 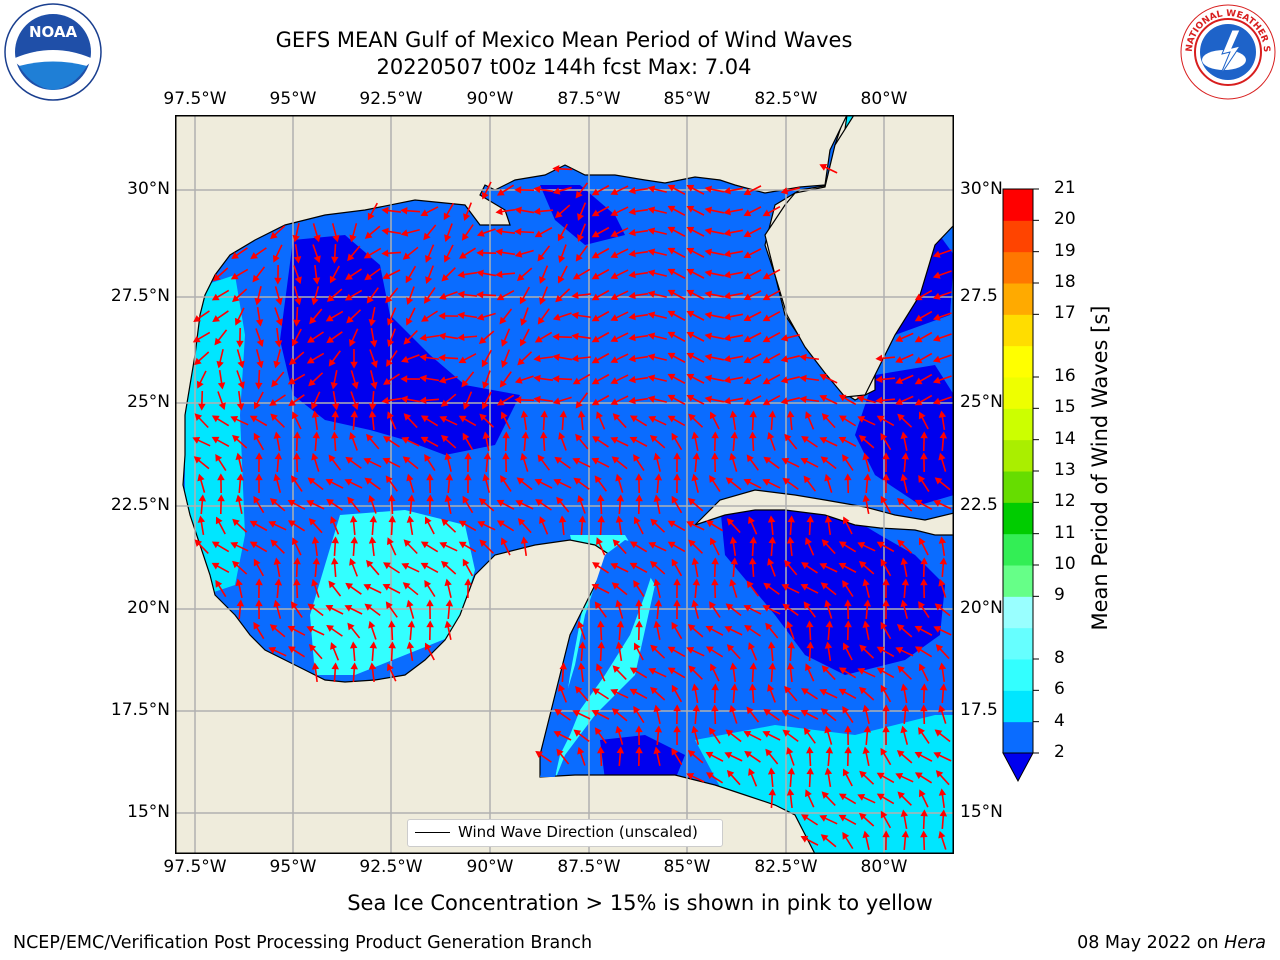 What do you see at coordinates (53, 32) in the screenshot?
I see `noaa-logo-text: NOAA` at bounding box center [53, 32].